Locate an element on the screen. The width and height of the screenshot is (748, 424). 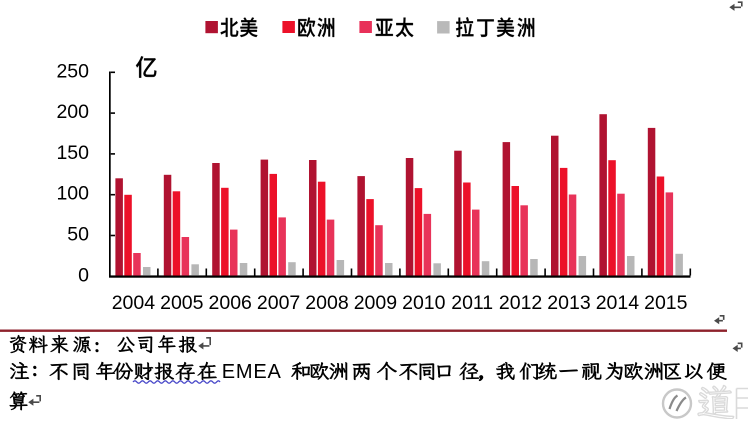
svg-text: 200 is located at coordinates (72, 112).